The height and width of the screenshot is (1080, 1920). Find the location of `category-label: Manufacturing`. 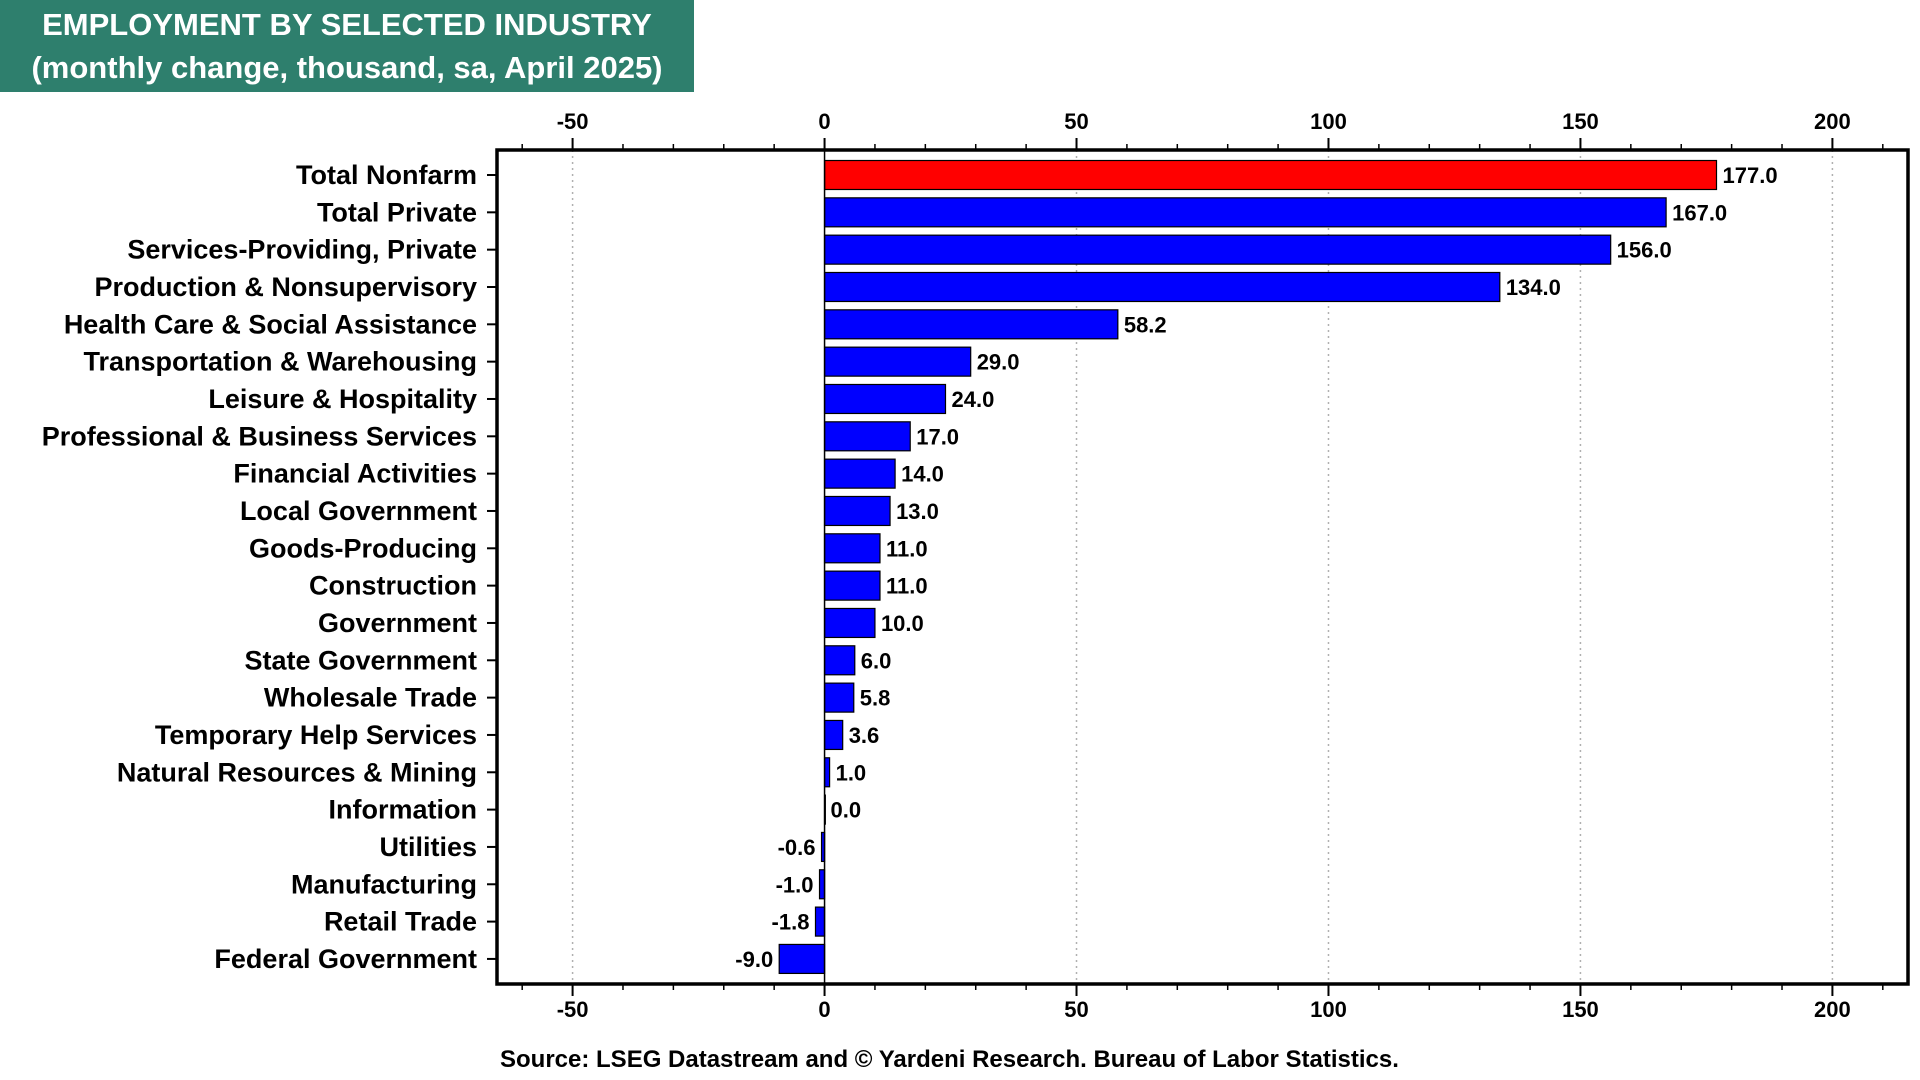

category-label: Manufacturing is located at coordinates (384, 884).